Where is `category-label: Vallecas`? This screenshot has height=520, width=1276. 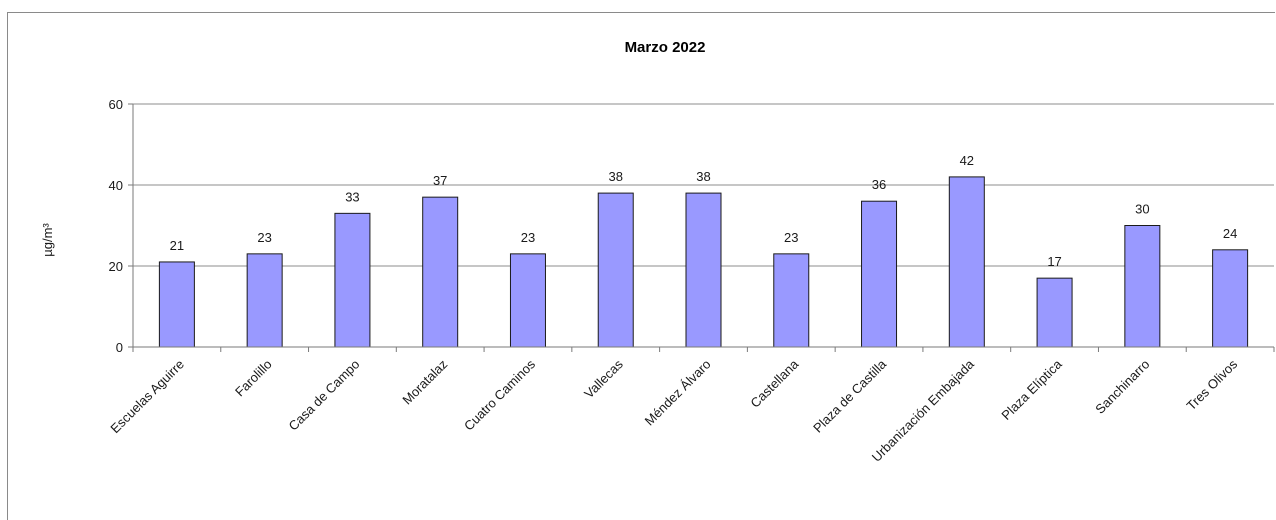 category-label: Vallecas is located at coordinates (603, 378).